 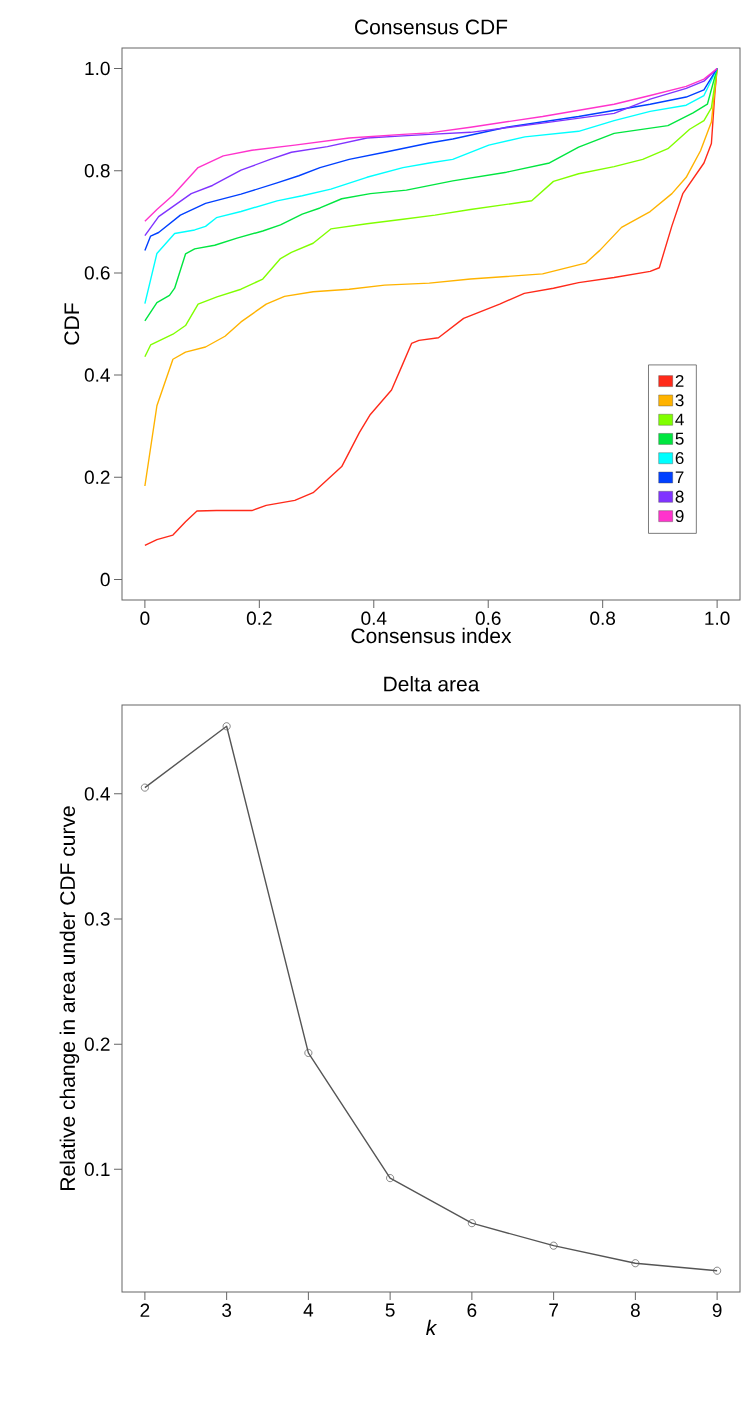 I want to click on y-tick-label: 1.0, so click(x=97, y=68).